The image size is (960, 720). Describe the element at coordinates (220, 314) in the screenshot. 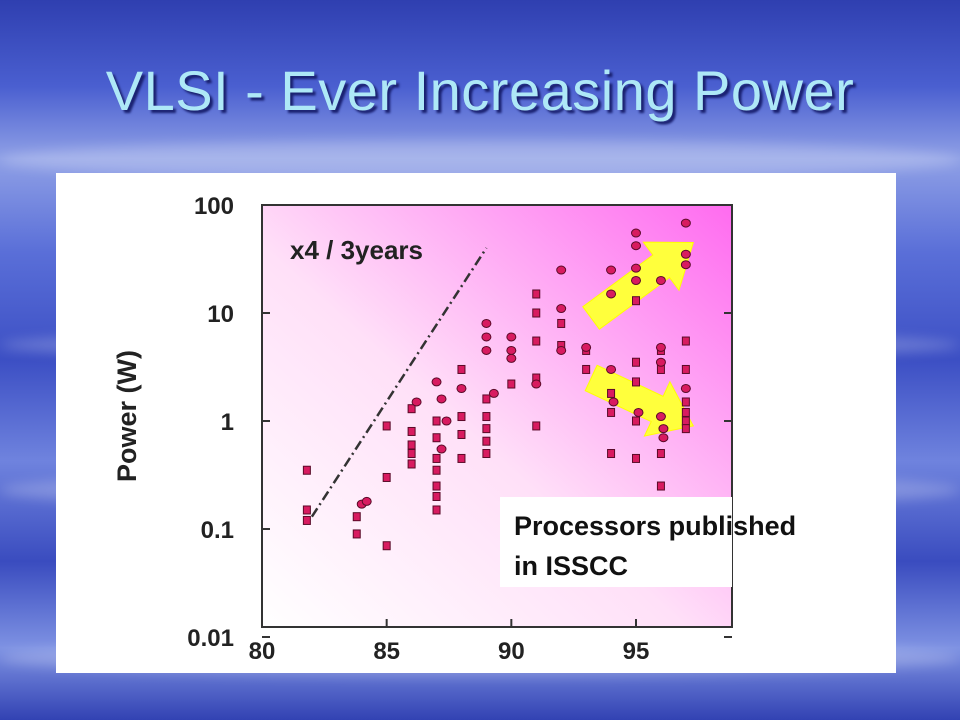

I see `y-tick-label: 10` at that location.